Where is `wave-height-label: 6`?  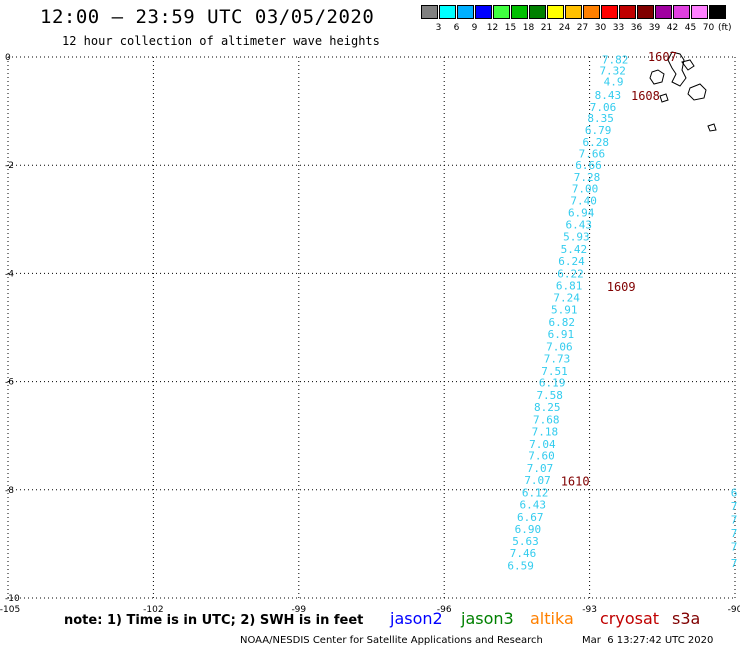
wave-height-label: 6 is located at coordinates (734, 493).